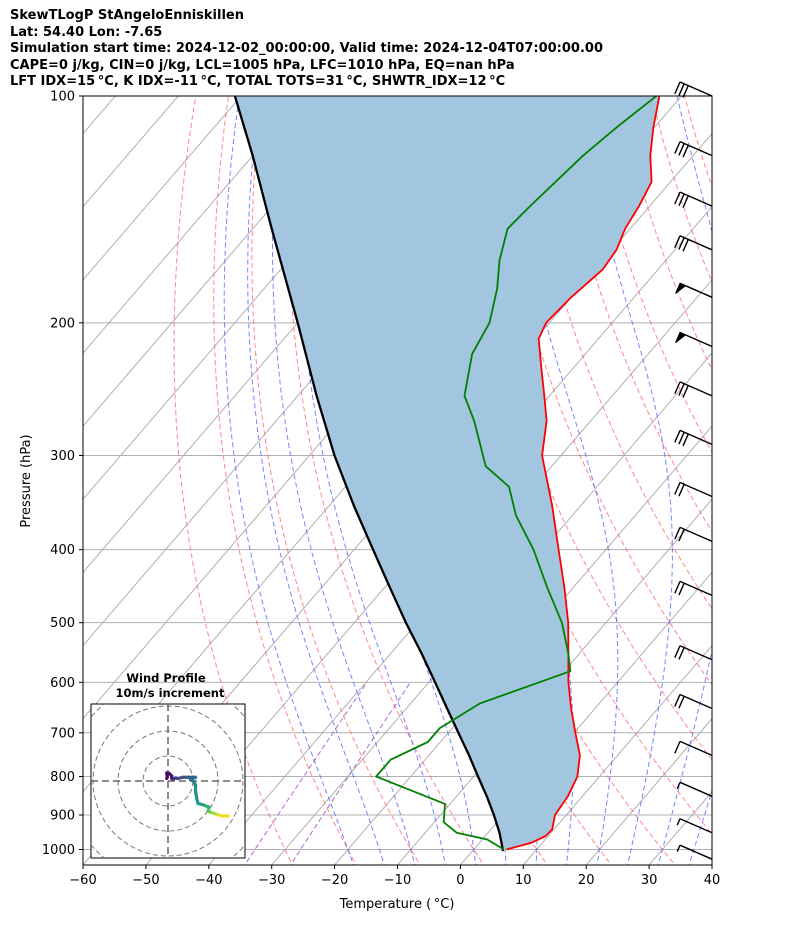 This screenshot has width=794, height=937. I want to click on y-tick-label: 1000, so click(58, 850).